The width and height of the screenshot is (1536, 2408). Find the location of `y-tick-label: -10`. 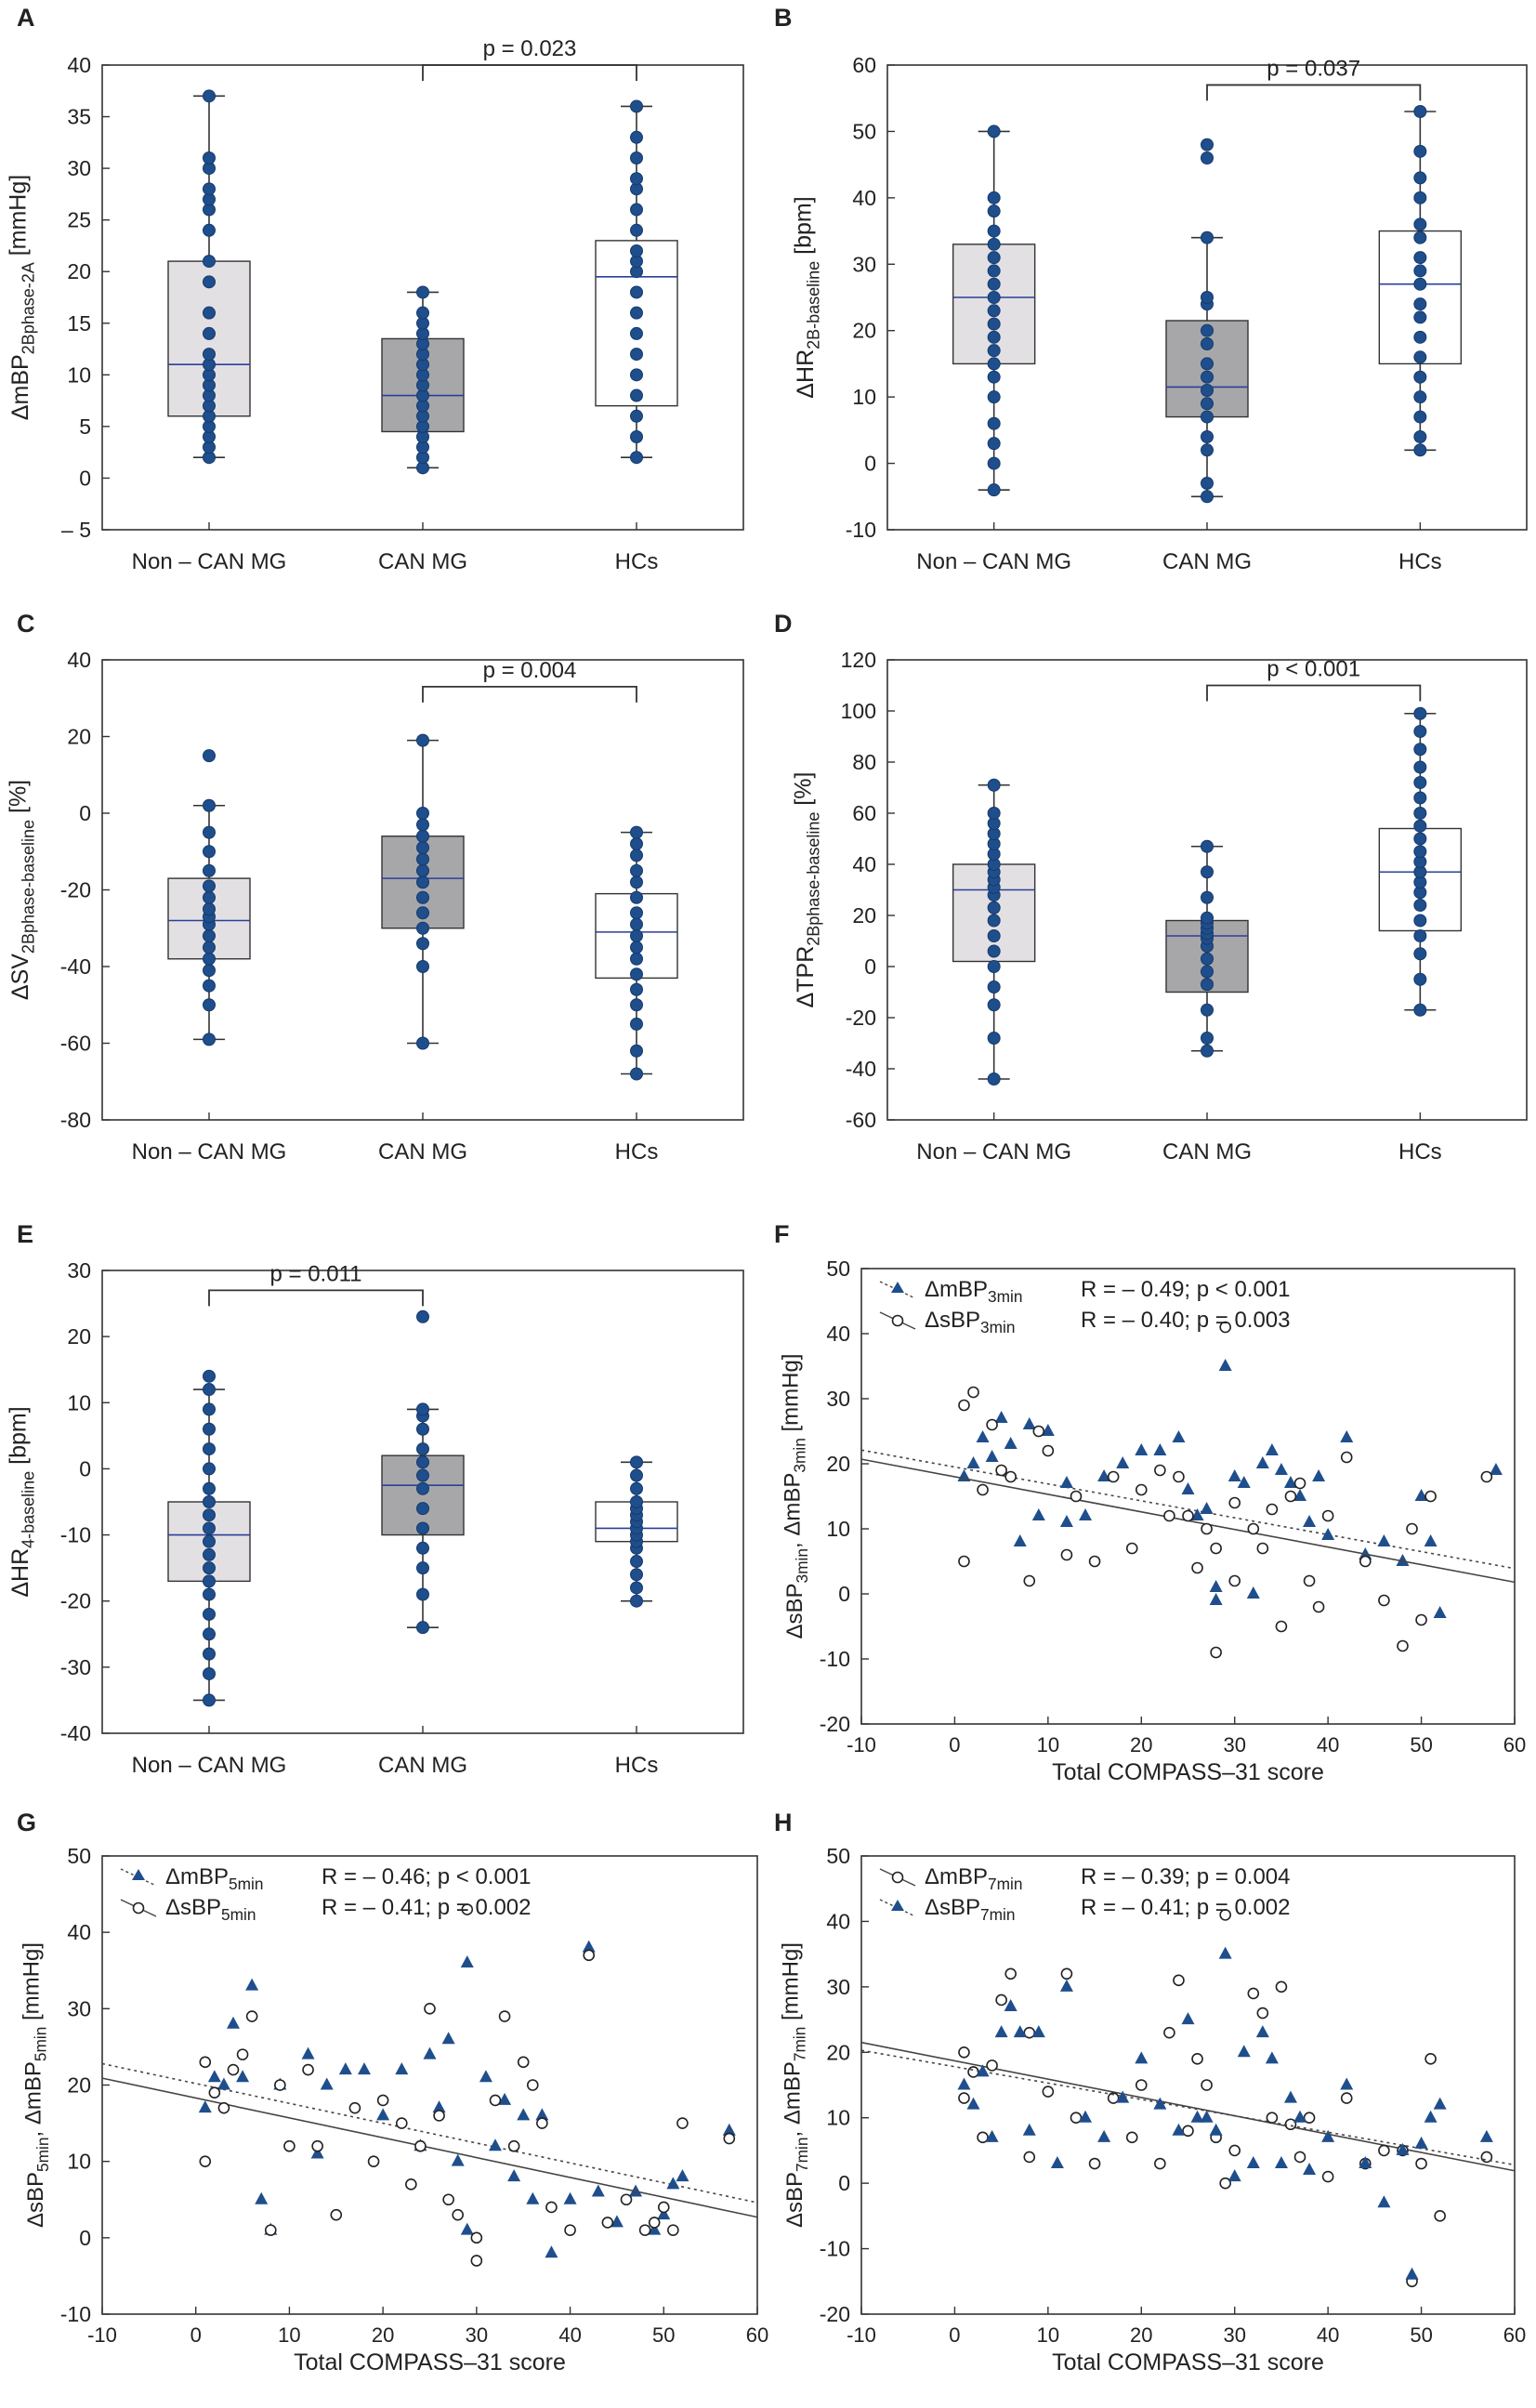

y-tick-label: -10 is located at coordinates (75, 1535).